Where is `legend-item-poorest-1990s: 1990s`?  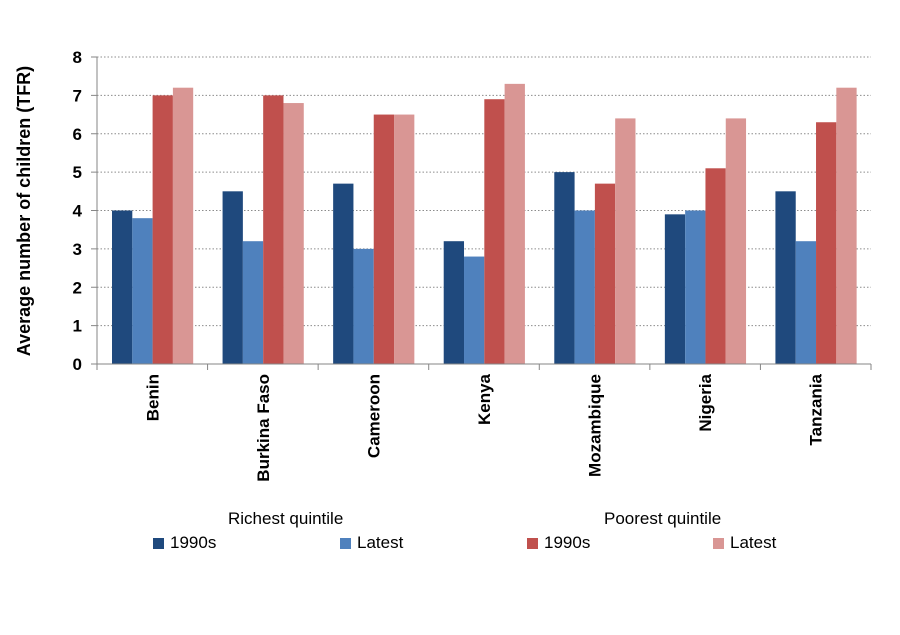
legend-item-poorest-1990s: 1990s is located at coordinates (558, 543).